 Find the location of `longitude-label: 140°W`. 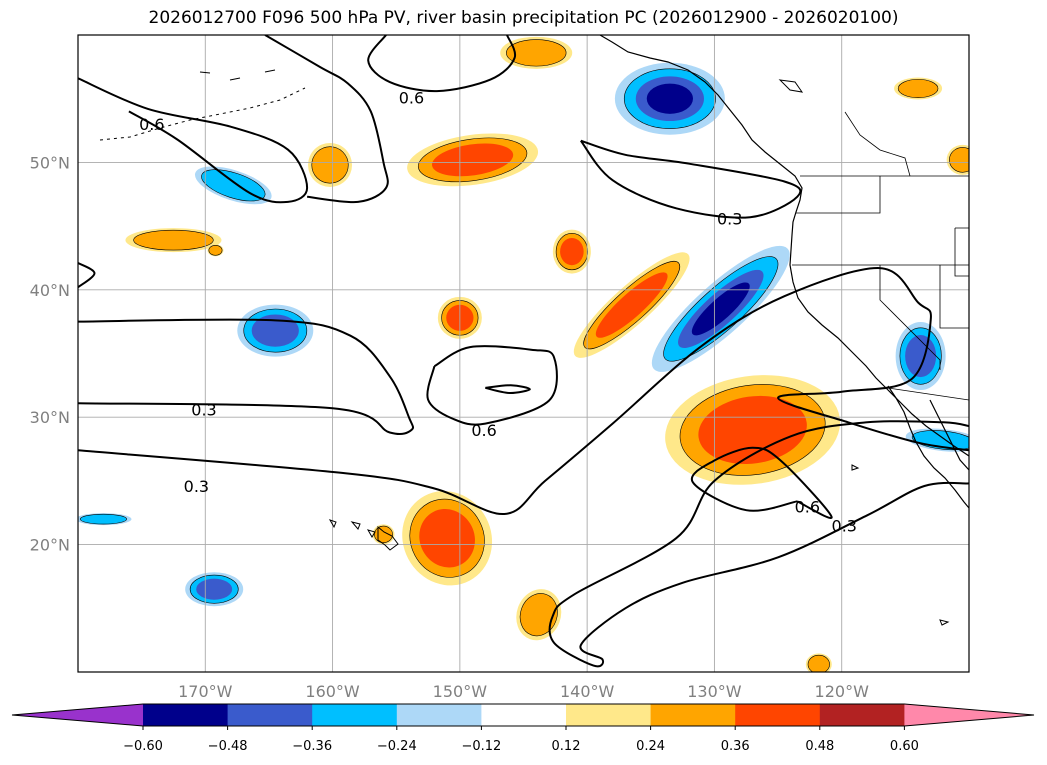

longitude-label: 140°W is located at coordinates (587, 691).